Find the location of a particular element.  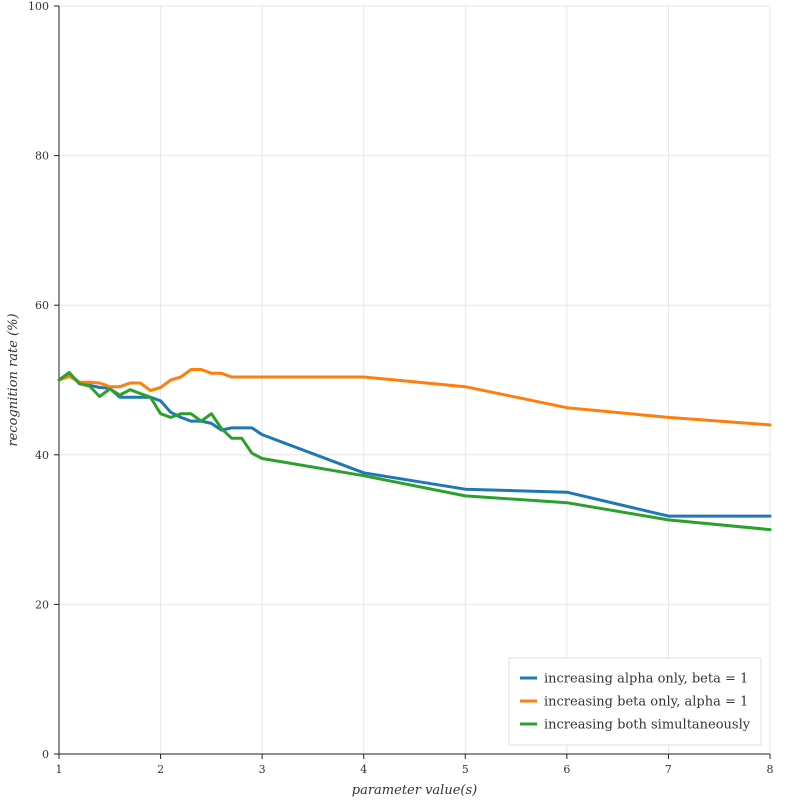

x-tick-label: 2 is located at coordinates (160, 769).